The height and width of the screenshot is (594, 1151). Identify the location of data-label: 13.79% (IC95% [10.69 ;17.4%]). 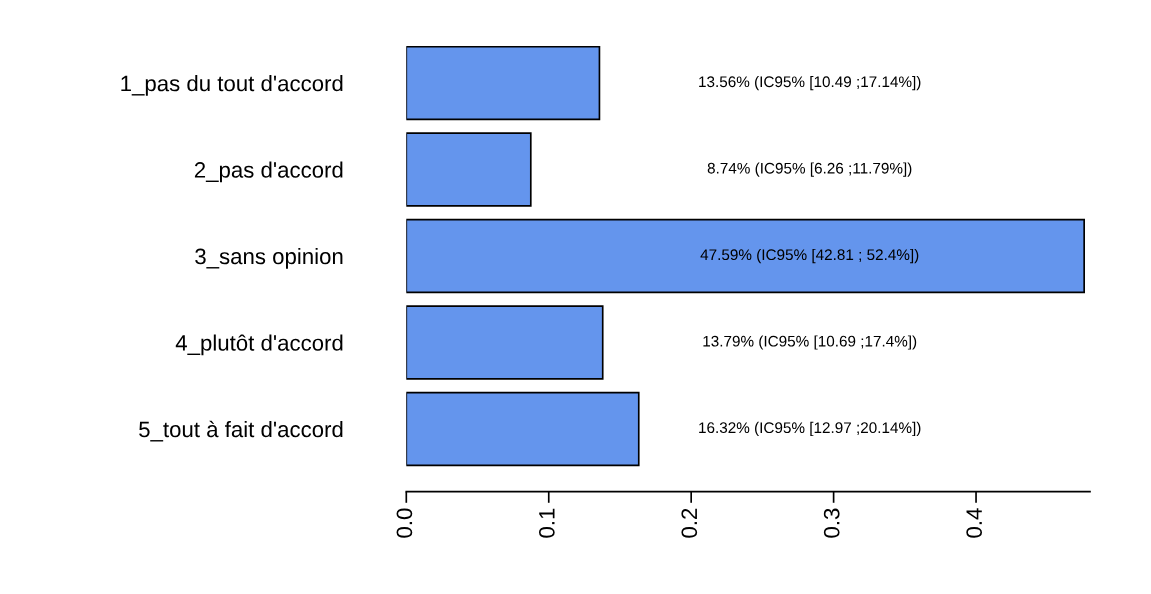
(810, 342).